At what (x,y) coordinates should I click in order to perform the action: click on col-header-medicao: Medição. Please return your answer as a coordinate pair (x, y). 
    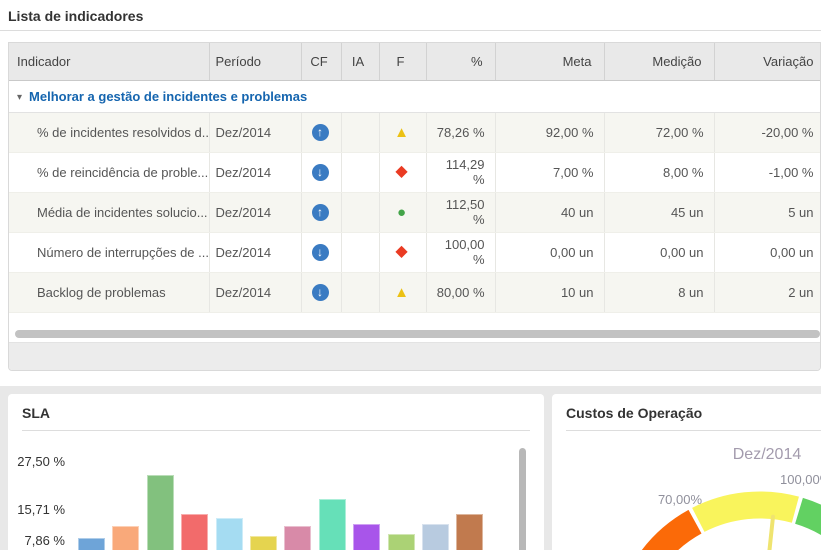
    Looking at the image, I should click on (659, 62).